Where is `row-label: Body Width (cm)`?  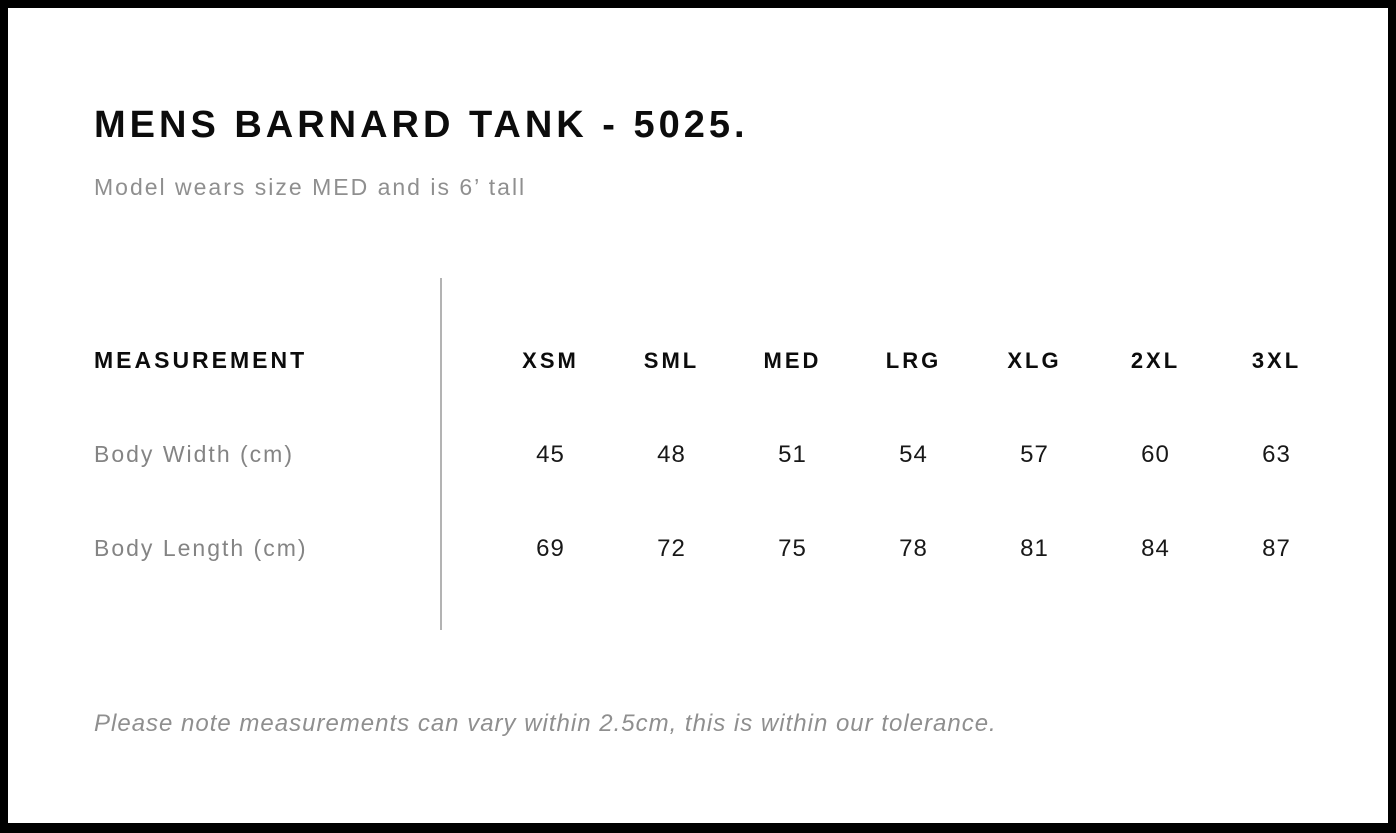 row-label: Body Width (cm) is located at coordinates (194, 454).